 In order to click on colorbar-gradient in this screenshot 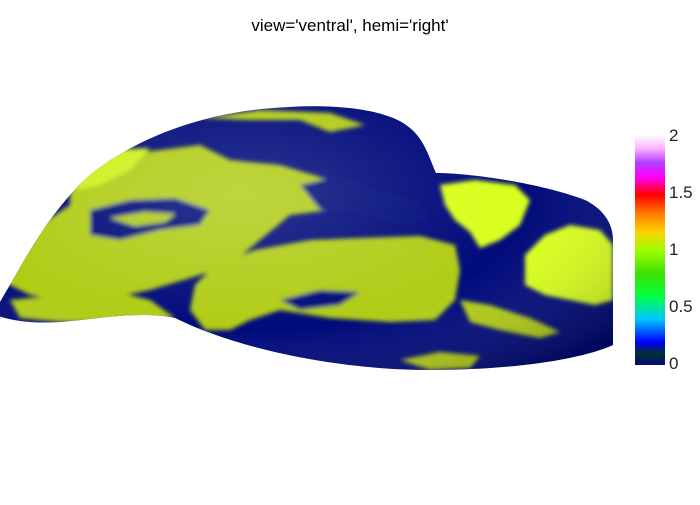, I will do `click(650, 250)`.